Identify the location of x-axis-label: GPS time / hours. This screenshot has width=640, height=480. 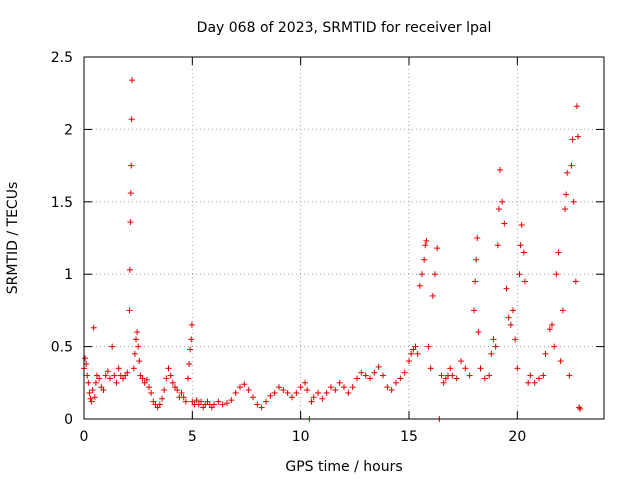
(343, 467).